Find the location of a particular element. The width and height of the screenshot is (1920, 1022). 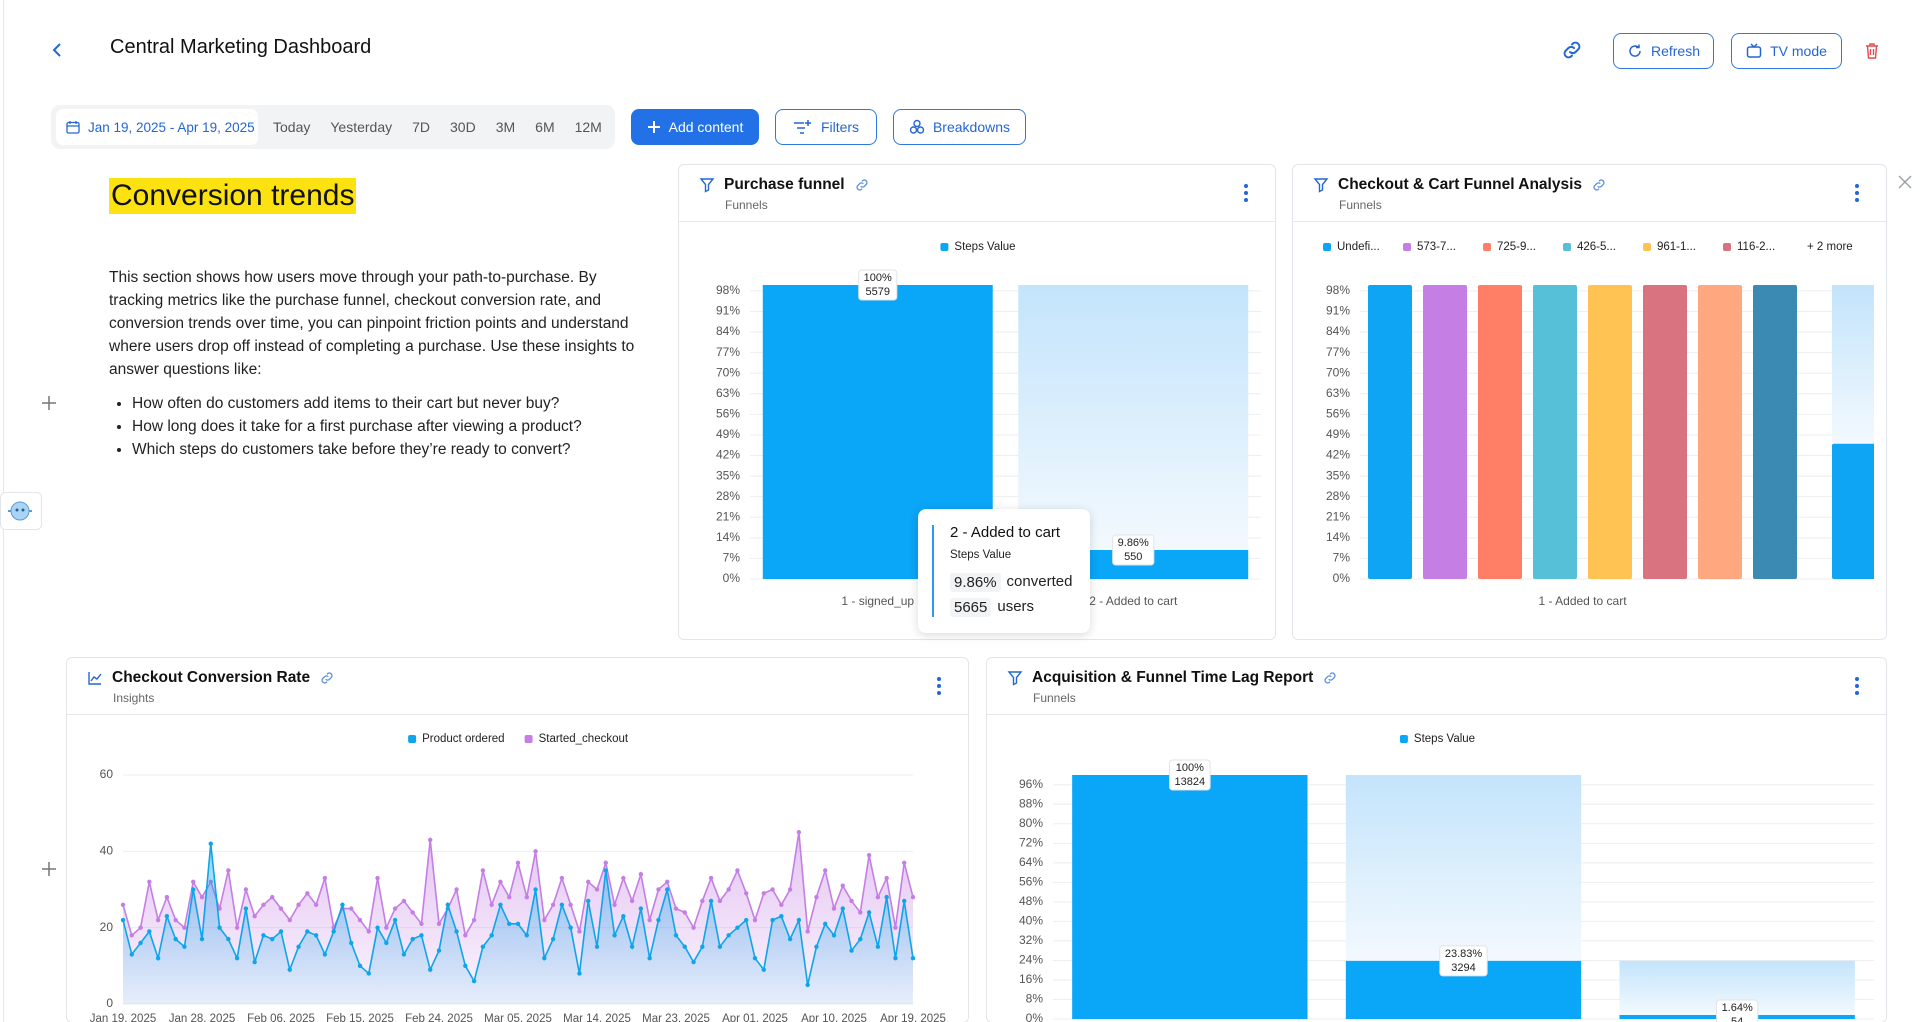

tv-mode-label: TV mode is located at coordinates (1798, 51).